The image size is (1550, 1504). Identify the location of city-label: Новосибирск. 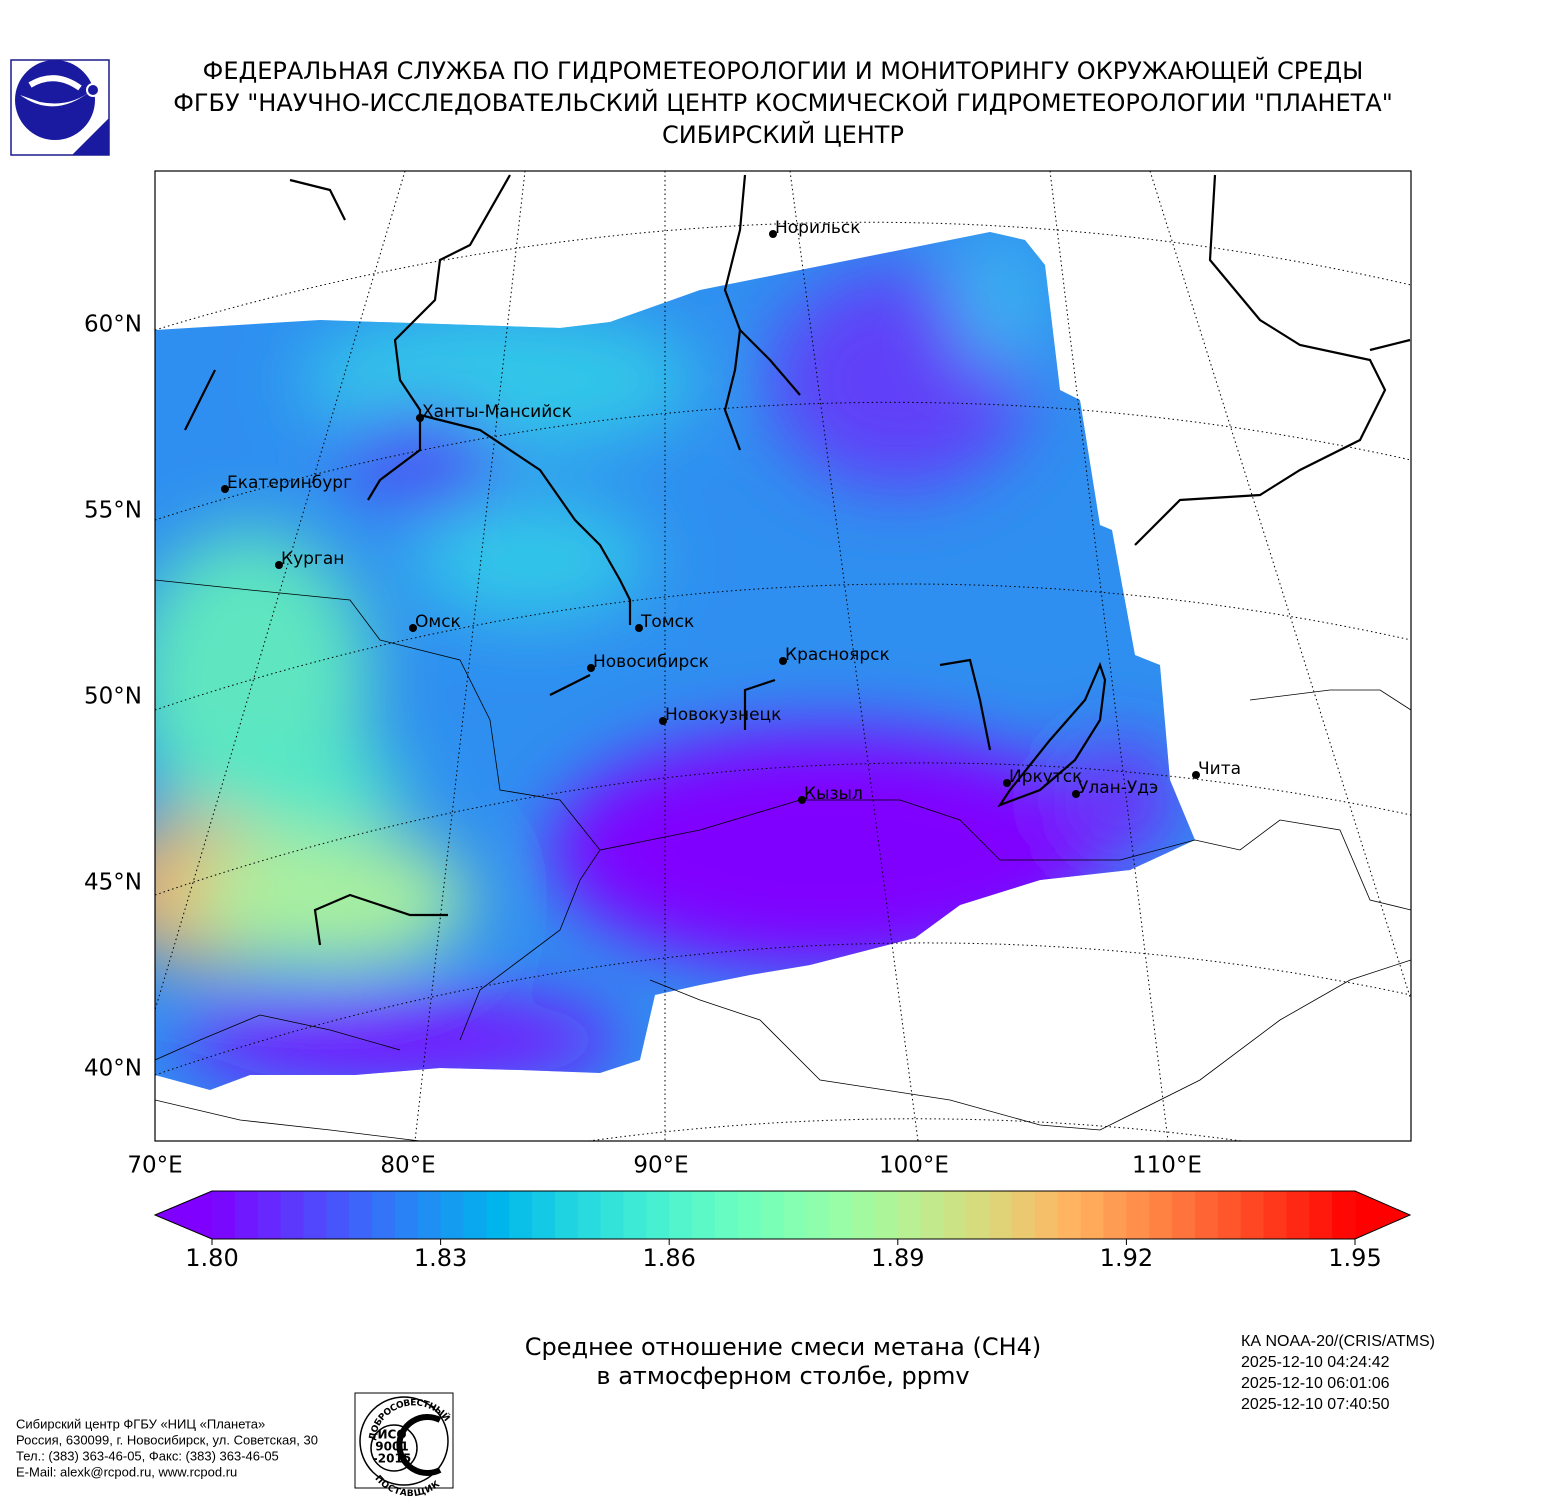
(651, 662).